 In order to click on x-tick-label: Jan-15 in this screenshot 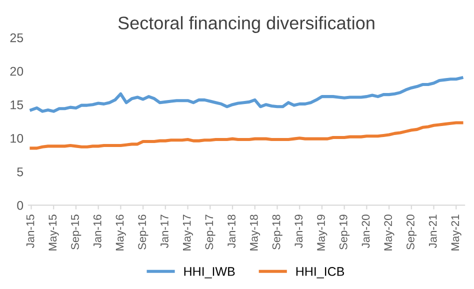, I will do `click(30, 231)`.